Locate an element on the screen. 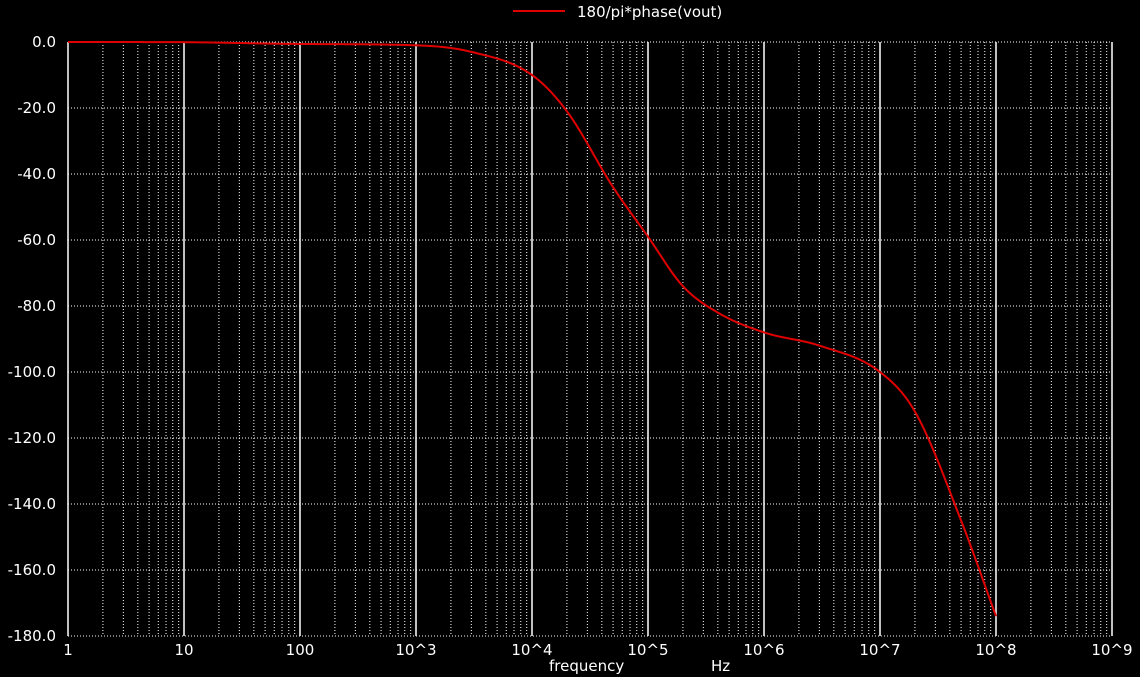  x-tick-label: 10^9 is located at coordinates (1111, 650).